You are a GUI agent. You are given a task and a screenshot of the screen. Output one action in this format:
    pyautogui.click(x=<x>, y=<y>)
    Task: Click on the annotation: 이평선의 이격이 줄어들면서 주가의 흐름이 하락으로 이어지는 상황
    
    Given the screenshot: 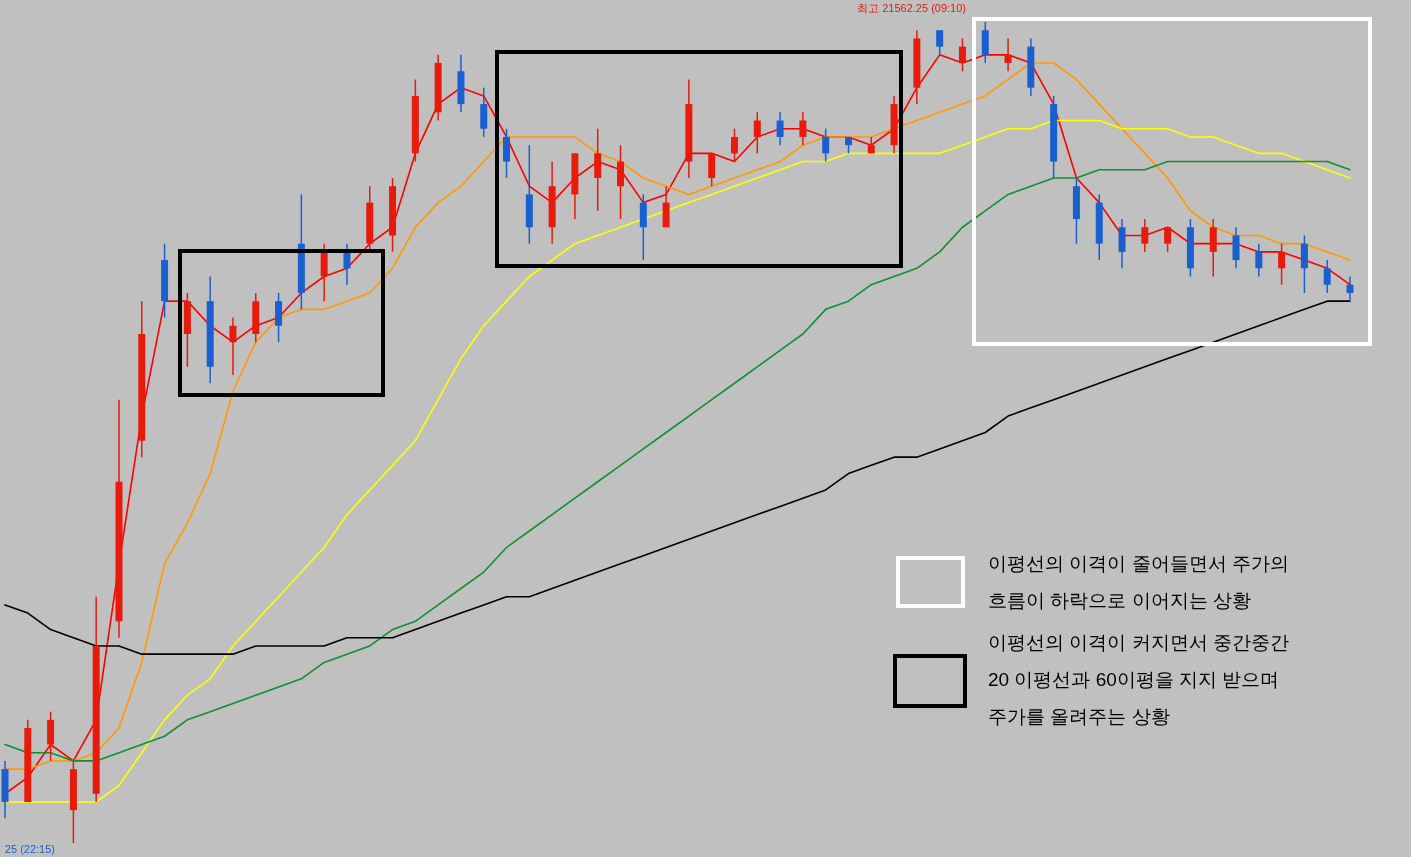 What is the action you would take?
    pyautogui.click(x=1138, y=582)
    